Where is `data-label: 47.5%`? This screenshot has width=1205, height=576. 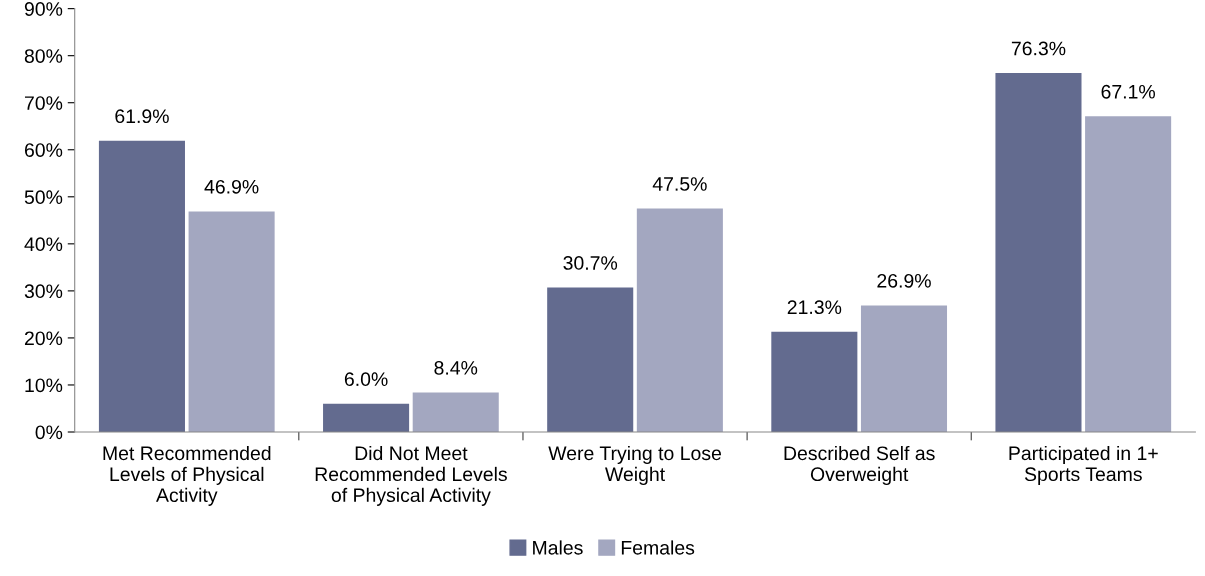 data-label: 47.5% is located at coordinates (679, 184).